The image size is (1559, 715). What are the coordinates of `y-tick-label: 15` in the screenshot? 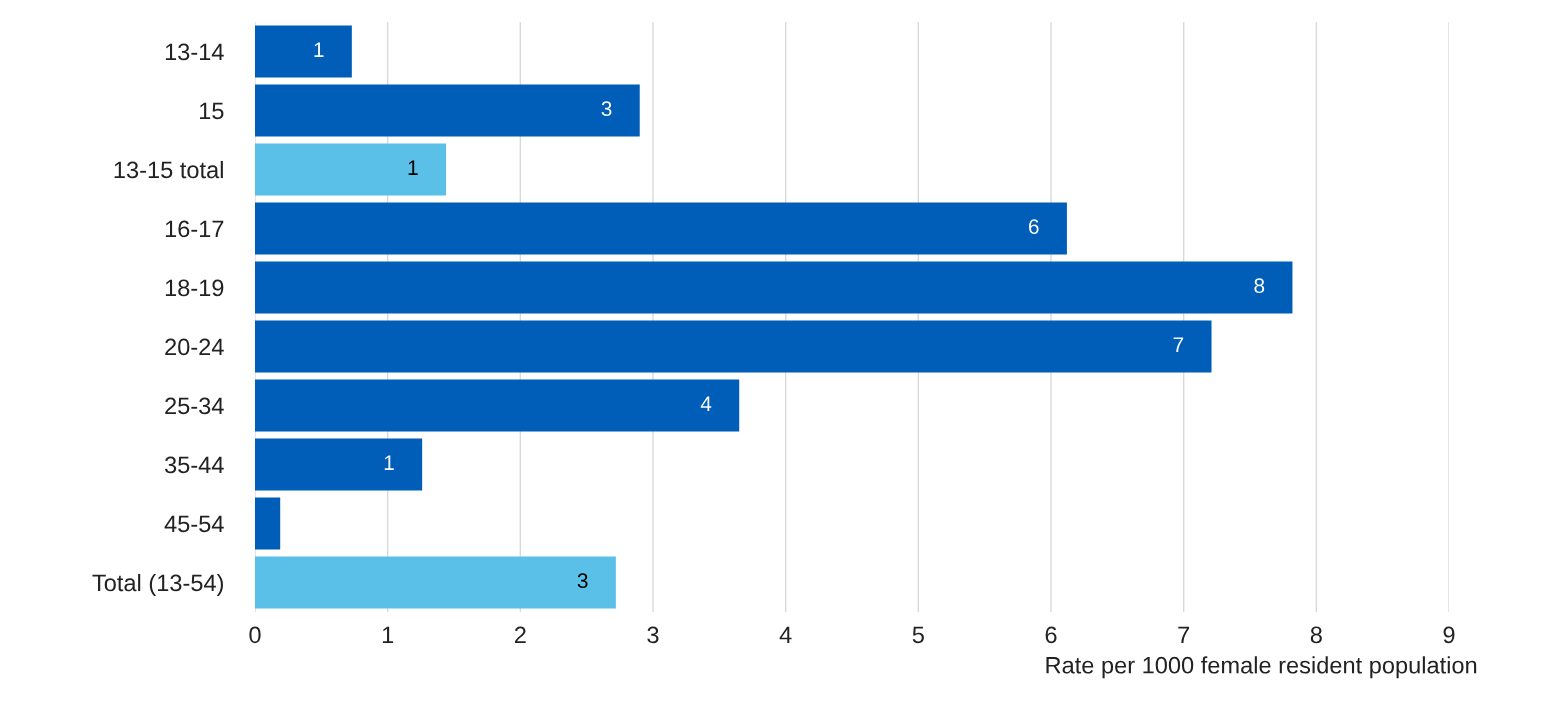 It's located at (211, 111).